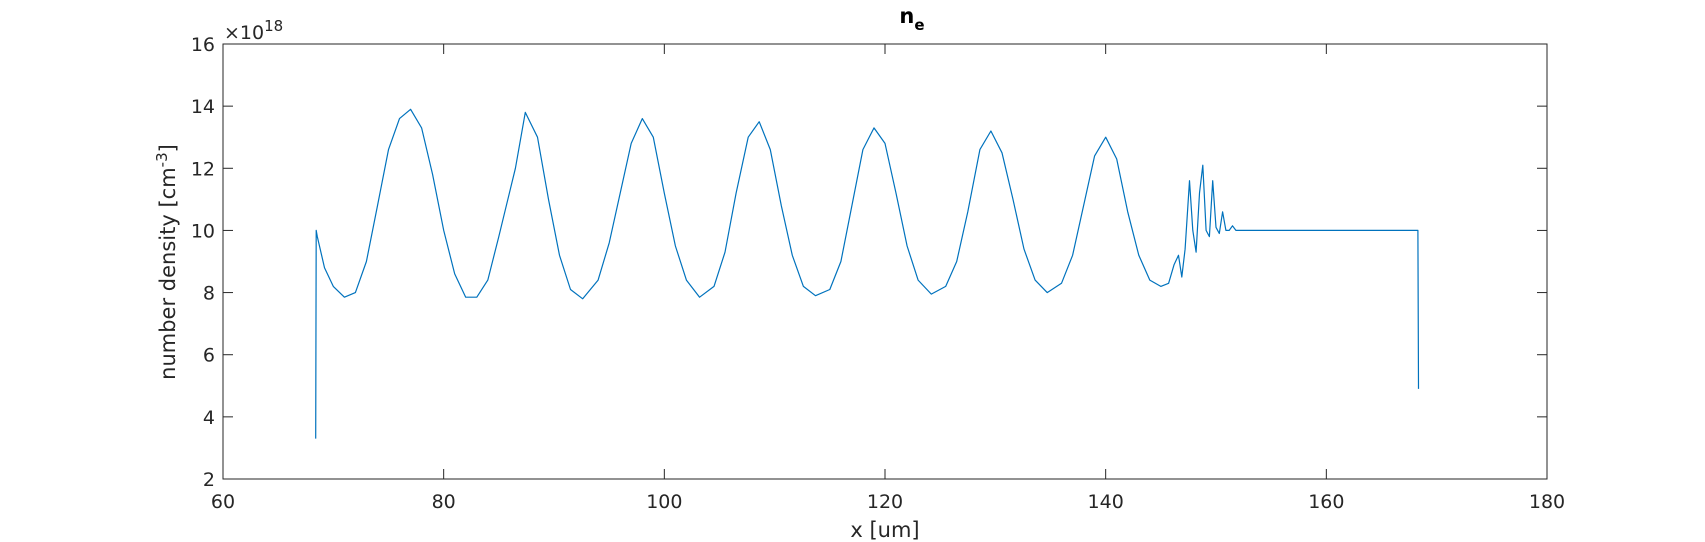 Image resolution: width=1705 pixels, height=542 pixels. What do you see at coordinates (203, 45) in the screenshot?
I see `y-tick-label: 16` at bounding box center [203, 45].